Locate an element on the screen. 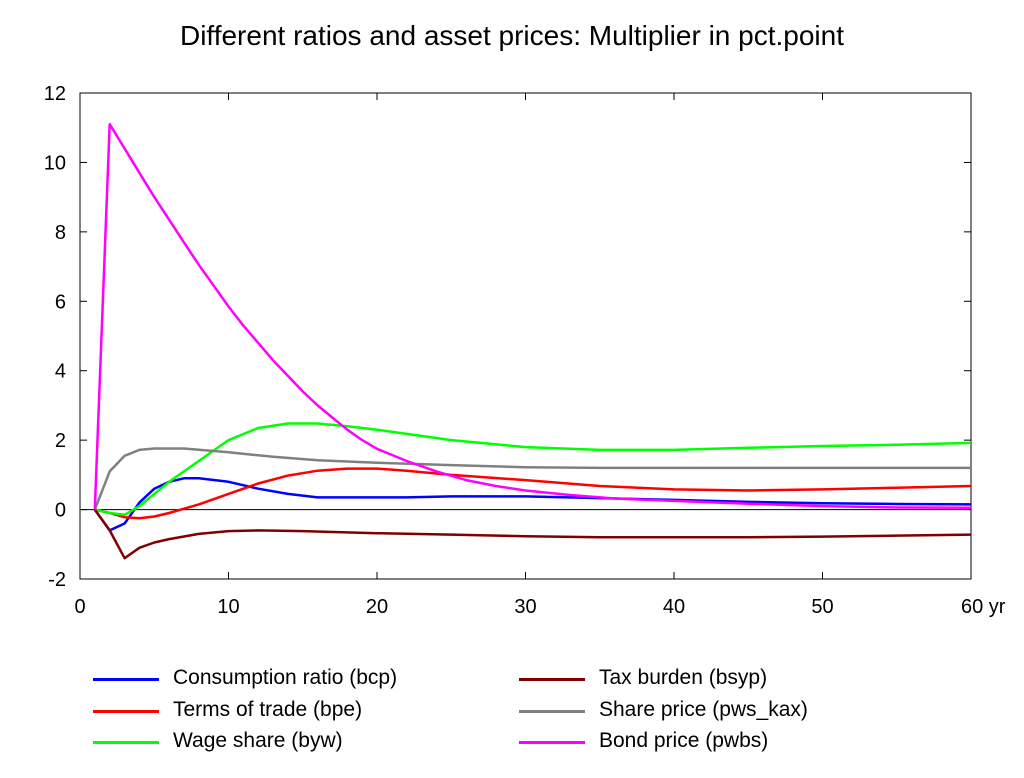 This screenshot has width=1024, height=778. legend-label: Terms of trade (bpe) is located at coordinates (268, 709).